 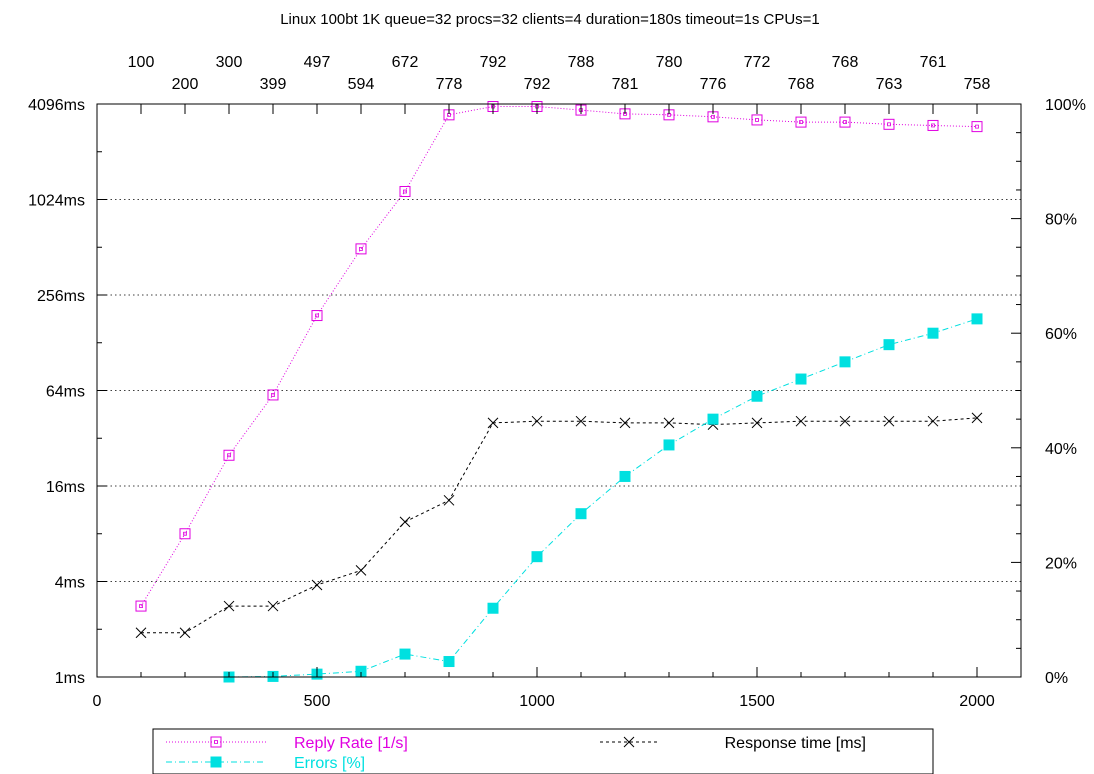 What do you see at coordinates (845, 62) in the screenshot?
I see `top-tick-label: 768` at bounding box center [845, 62].